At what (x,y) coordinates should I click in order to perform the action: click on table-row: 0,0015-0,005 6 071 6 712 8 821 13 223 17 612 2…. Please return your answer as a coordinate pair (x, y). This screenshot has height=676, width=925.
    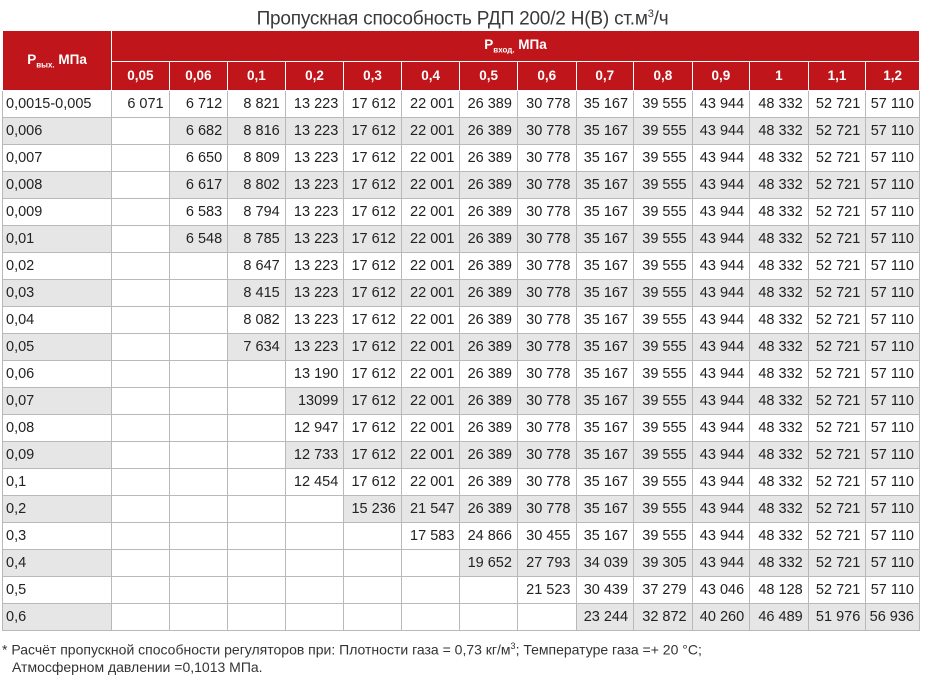
    Looking at the image, I should click on (460, 104).